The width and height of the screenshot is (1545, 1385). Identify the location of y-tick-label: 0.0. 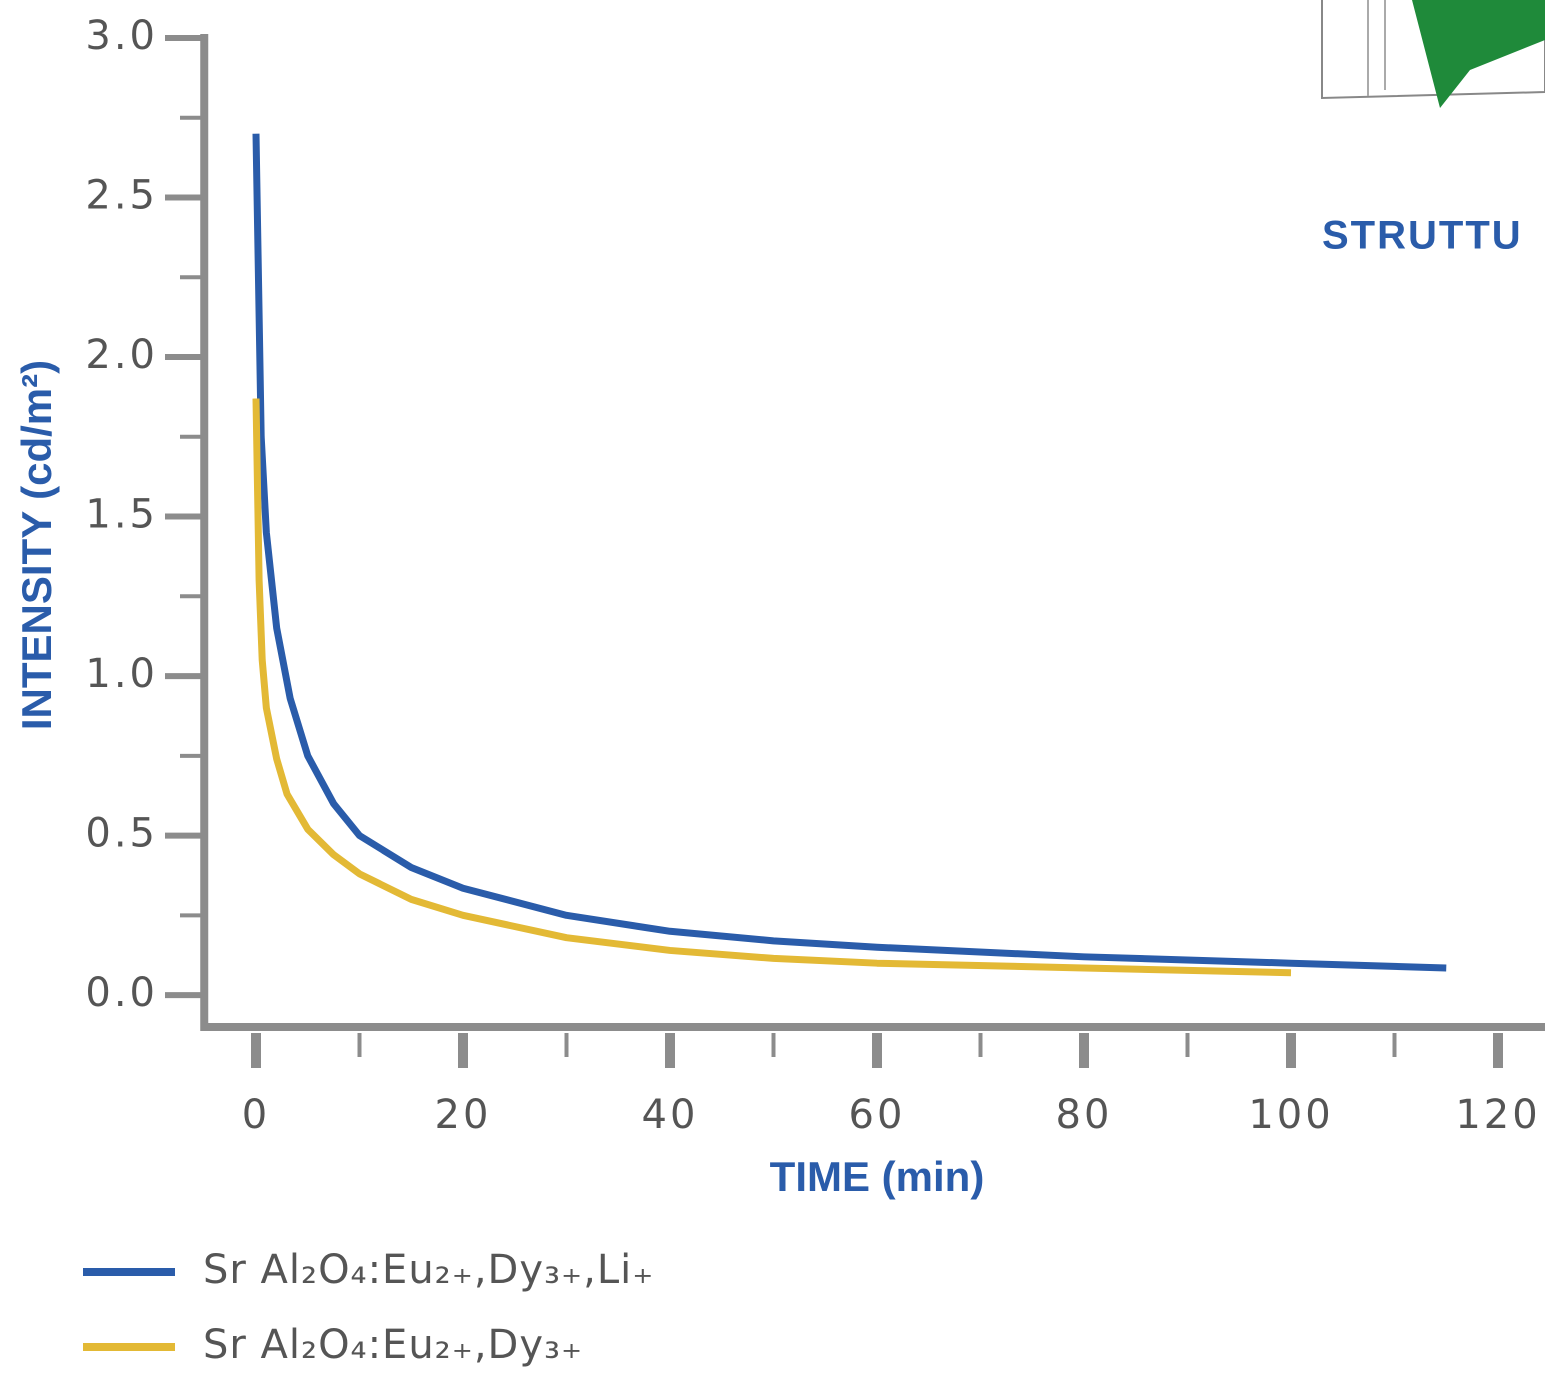
(121, 993).